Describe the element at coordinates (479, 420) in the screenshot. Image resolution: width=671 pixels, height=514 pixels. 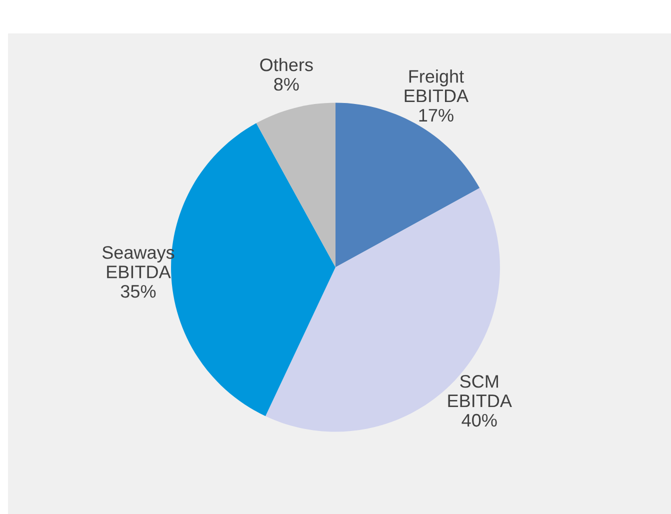
I see `data-label: 40%` at that location.